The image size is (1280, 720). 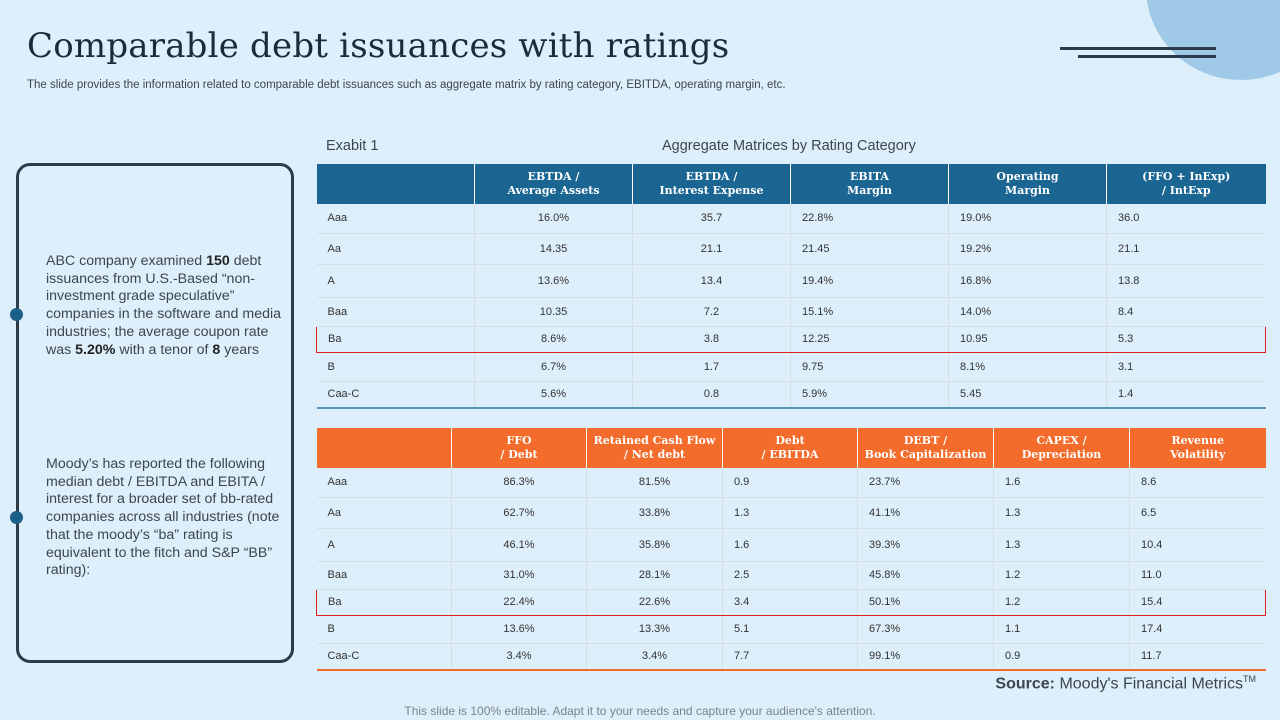 What do you see at coordinates (1027, 312) in the screenshot?
I see `value-cell: 14.0%` at bounding box center [1027, 312].